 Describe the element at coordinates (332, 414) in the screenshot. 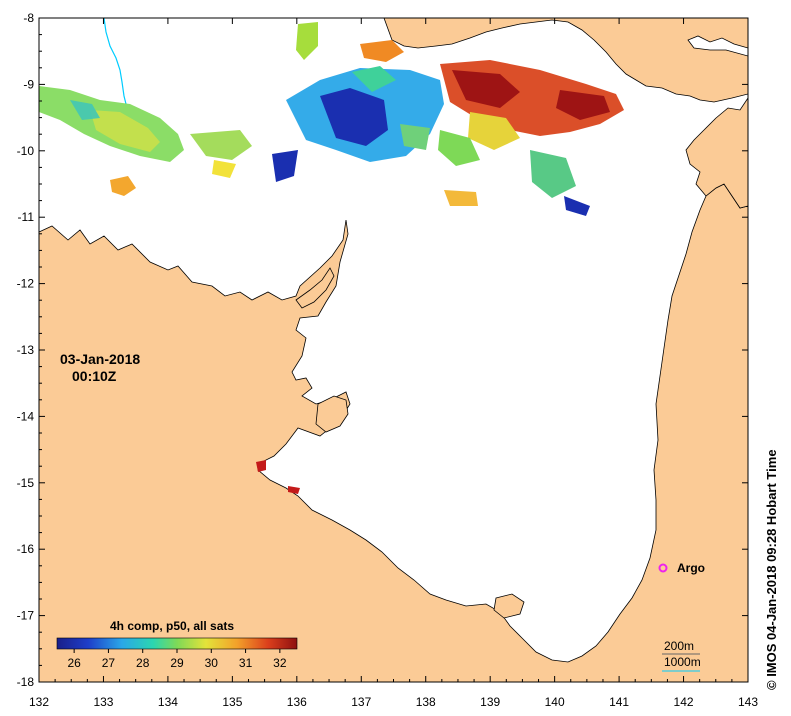

I see `island-groote` at that location.